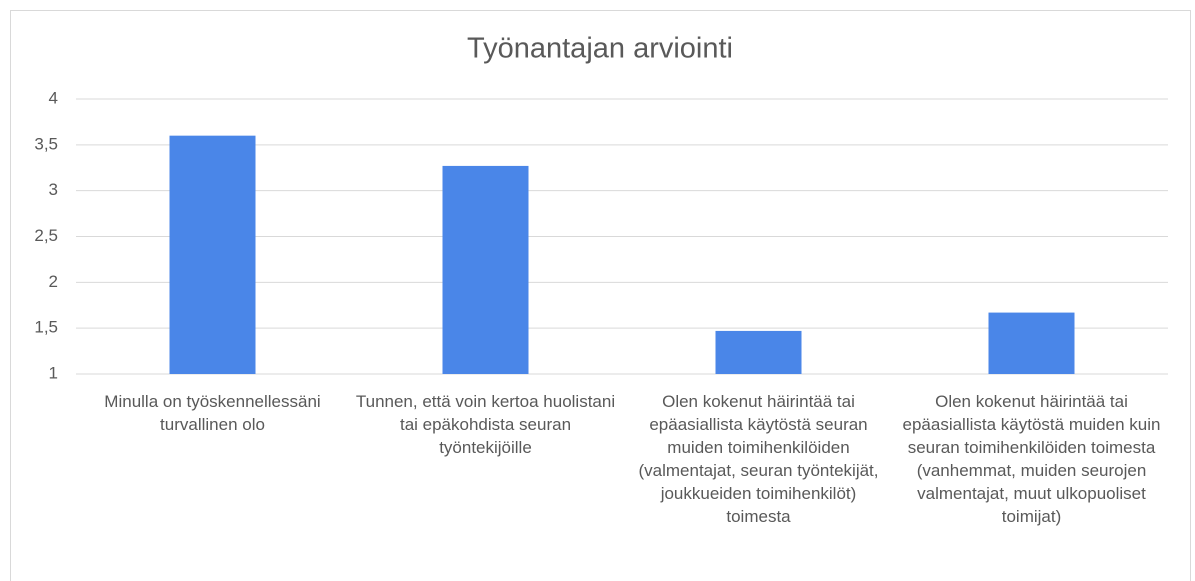 This screenshot has width=1195, height=581. Describe the element at coordinates (53, 372) in the screenshot. I see `y-tick-label: 1` at that location.